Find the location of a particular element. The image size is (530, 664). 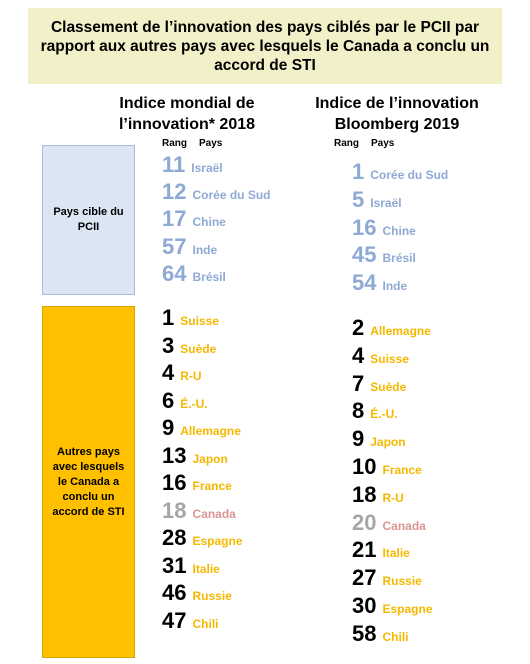

rank-label: 20 is located at coordinates (364, 522).